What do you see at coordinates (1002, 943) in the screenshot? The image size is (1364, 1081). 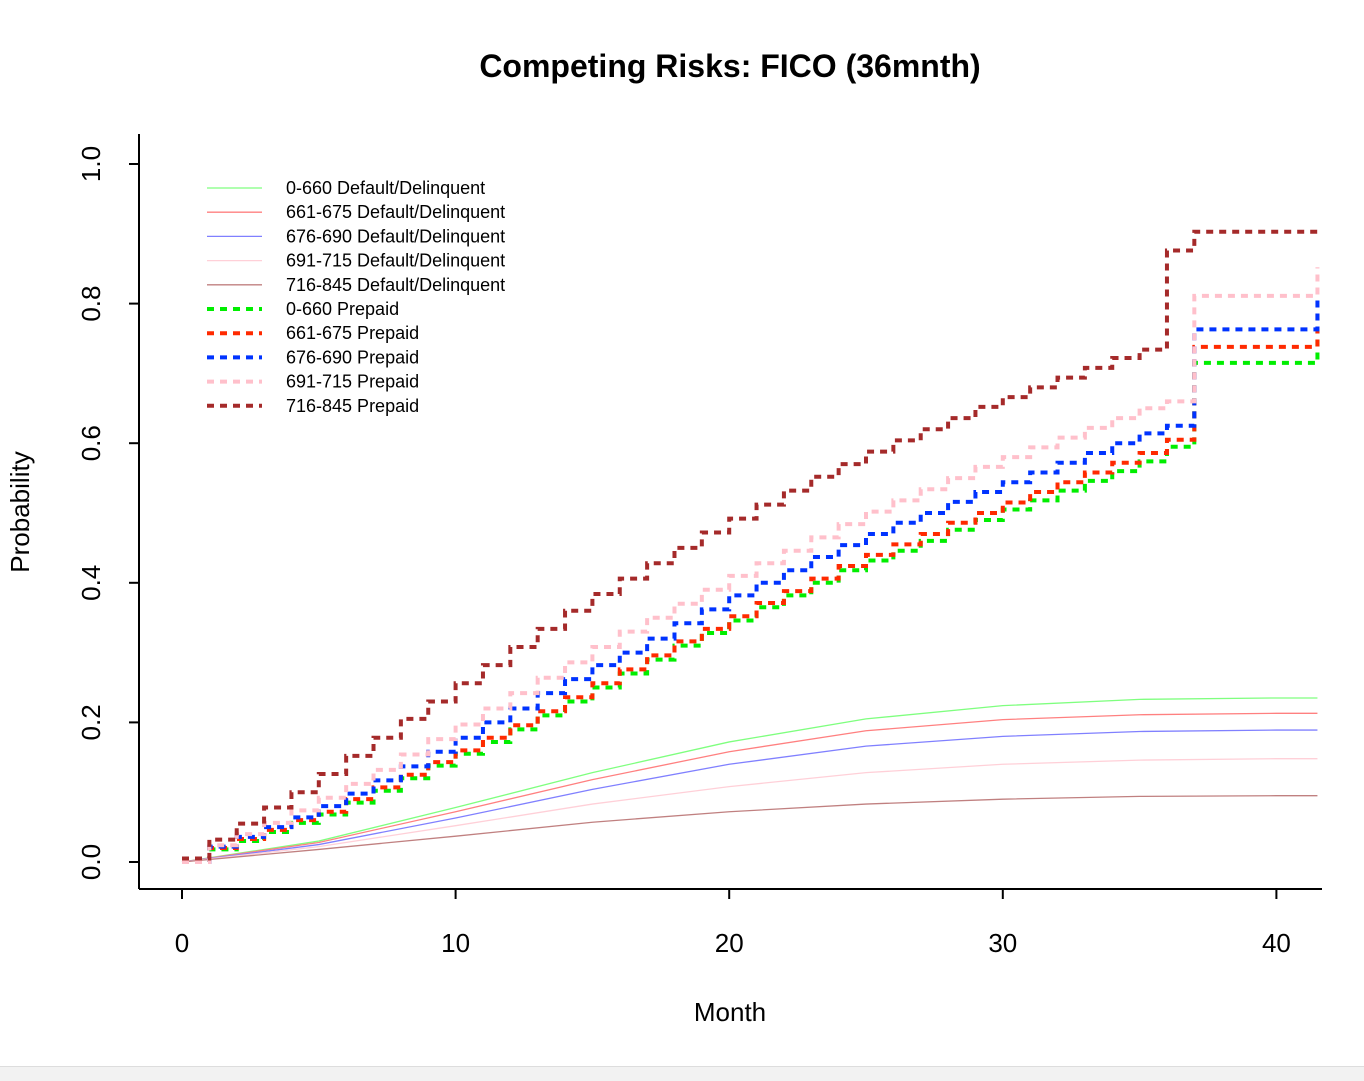 I see `x-tick-label: 30` at bounding box center [1002, 943].